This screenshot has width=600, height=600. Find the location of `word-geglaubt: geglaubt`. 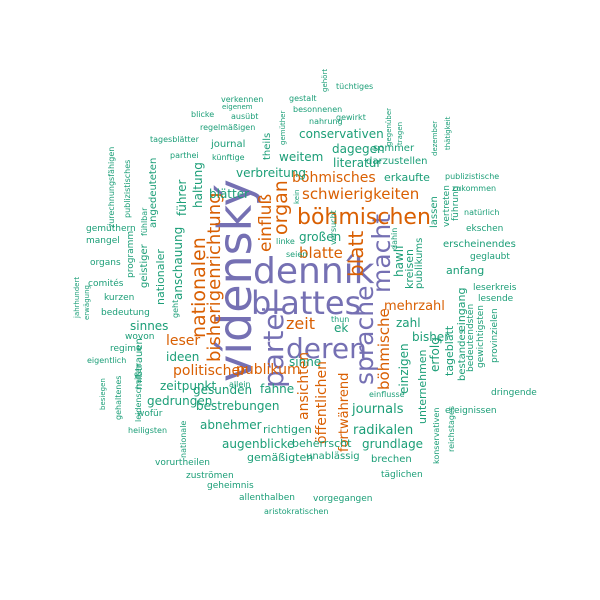

word-geglaubt: geglaubt is located at coordinates (490, 257).